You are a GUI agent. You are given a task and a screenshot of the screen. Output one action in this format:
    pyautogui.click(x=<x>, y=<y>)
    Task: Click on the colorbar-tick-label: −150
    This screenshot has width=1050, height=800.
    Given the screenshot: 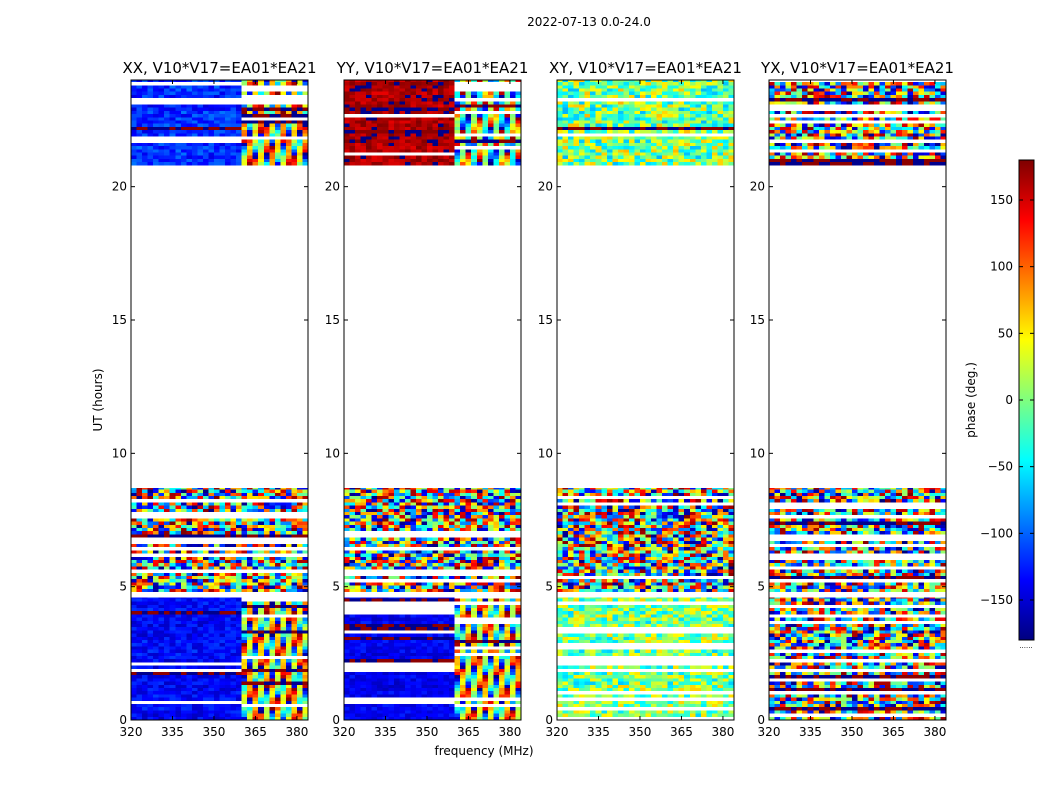 What is the action you would take?
    pyautogui.click(x=996, y=600)
    